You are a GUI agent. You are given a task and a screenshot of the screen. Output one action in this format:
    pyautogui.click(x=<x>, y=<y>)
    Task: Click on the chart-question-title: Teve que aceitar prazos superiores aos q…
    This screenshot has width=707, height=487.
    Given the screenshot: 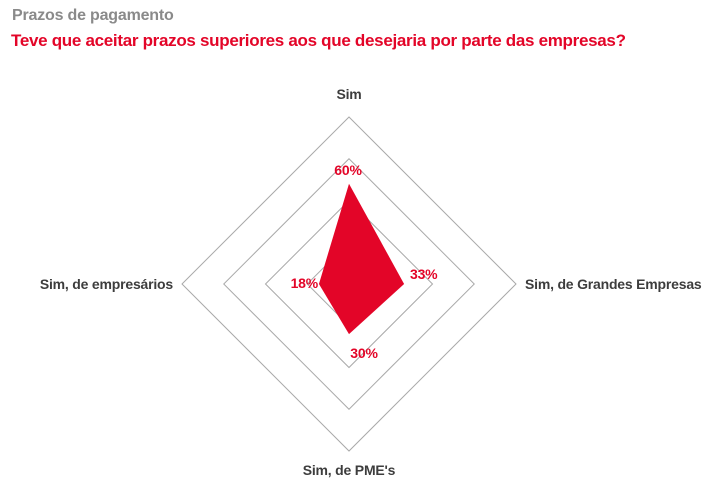 What is the action you would take?
    pyautogui.click(x=318, y=40)
    